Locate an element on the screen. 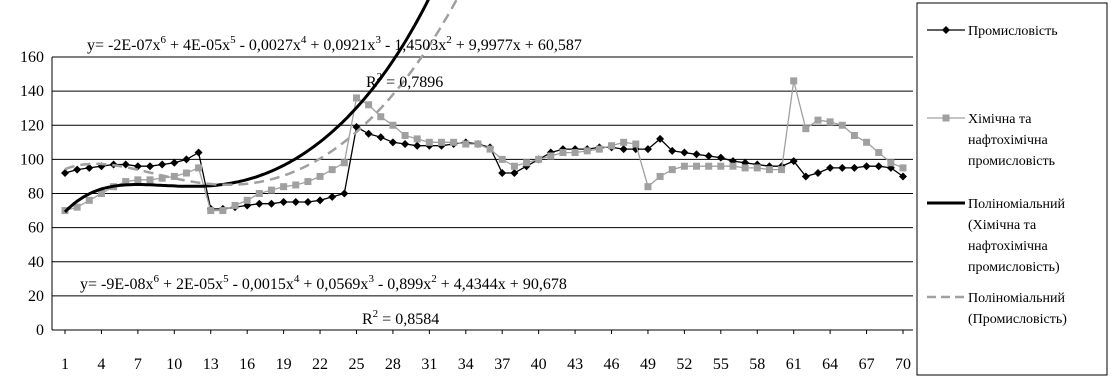 The width and height of the screenshot is (1111, 379). superscript: 5 is located at coordinates (233, 40).